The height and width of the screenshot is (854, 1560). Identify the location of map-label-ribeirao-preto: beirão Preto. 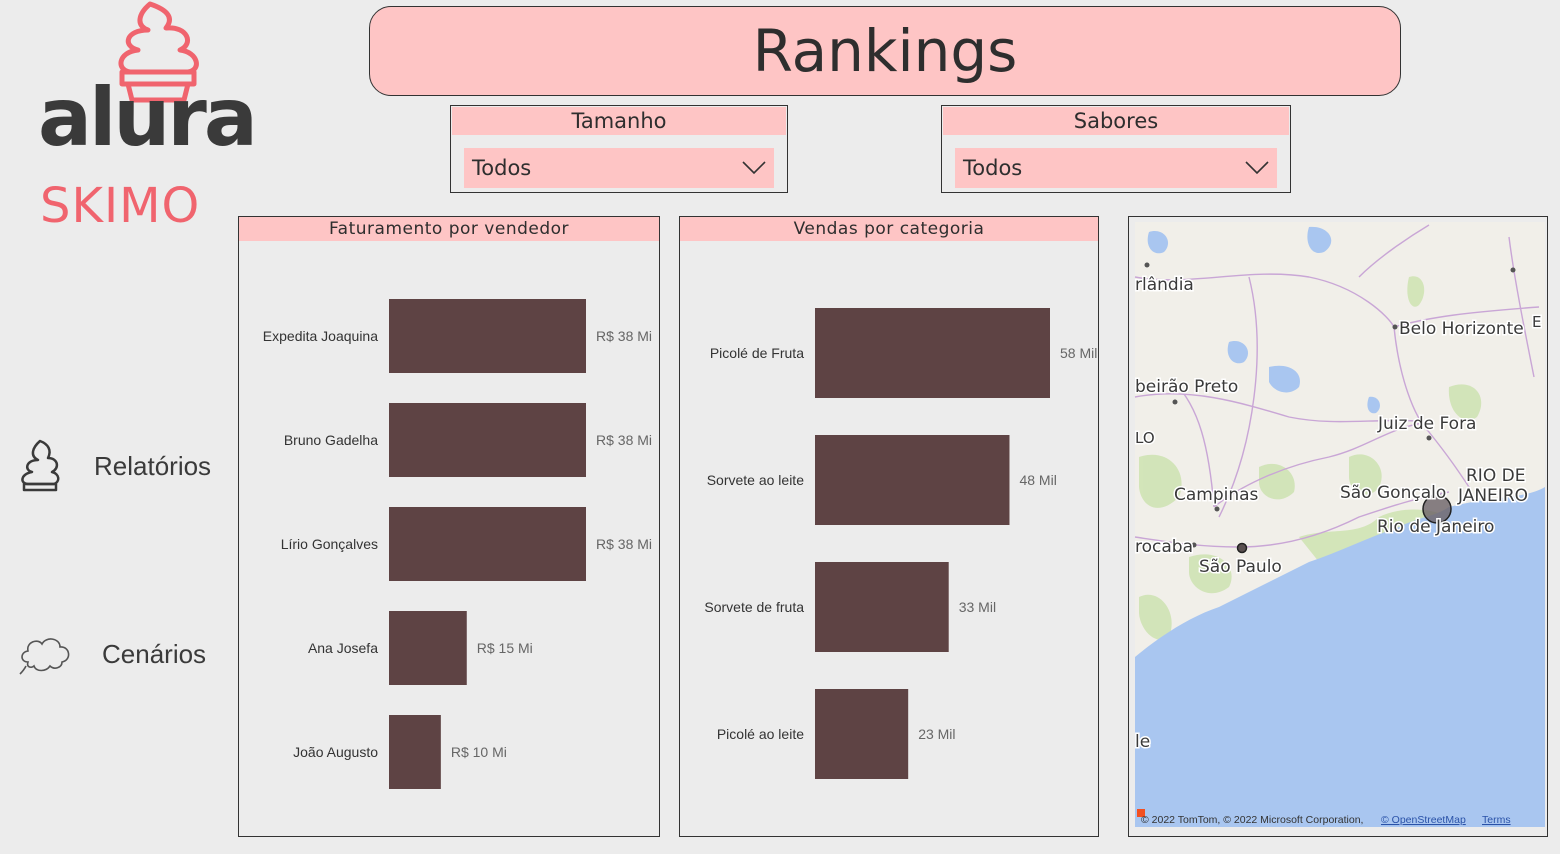
(1186, 387).